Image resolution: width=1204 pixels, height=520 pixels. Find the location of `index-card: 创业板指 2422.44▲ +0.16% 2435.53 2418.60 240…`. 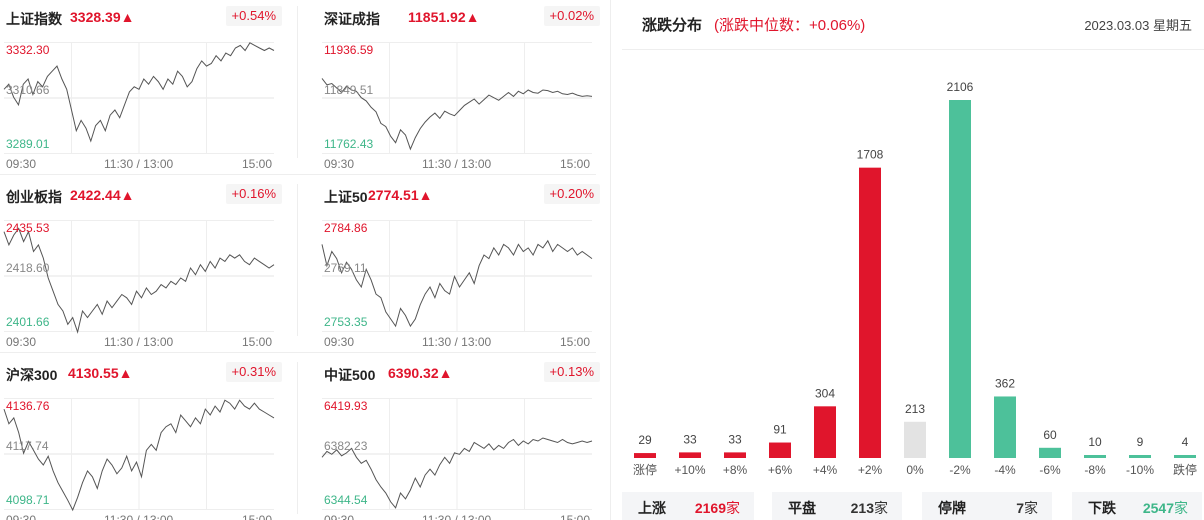

index-card: 创业板指 2422.44▲ +0.16% 2435.53 2418.60 240… is located at coordinates (143, 269).